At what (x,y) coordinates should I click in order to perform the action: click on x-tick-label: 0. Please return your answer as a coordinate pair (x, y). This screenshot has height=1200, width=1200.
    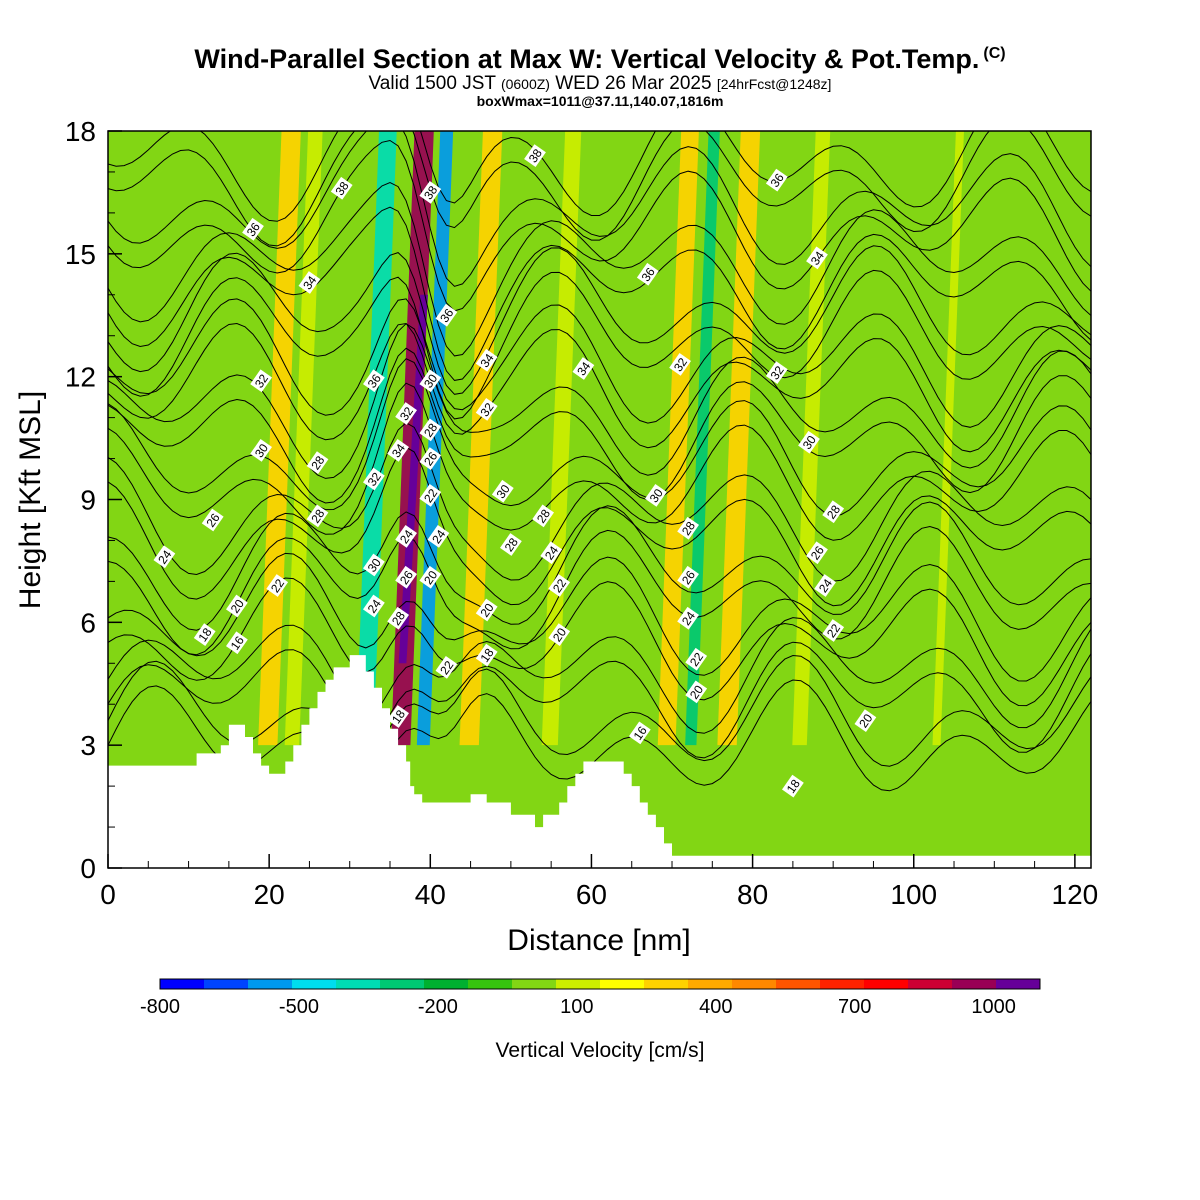
    Looking at the image, I should click on (108, 894).